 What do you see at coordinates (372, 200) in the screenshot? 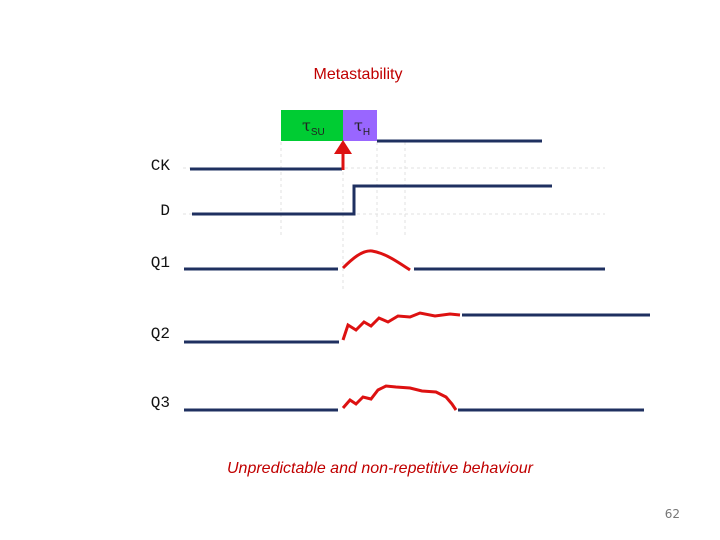
I see `d-waveform` at bounding box center [372, 200].